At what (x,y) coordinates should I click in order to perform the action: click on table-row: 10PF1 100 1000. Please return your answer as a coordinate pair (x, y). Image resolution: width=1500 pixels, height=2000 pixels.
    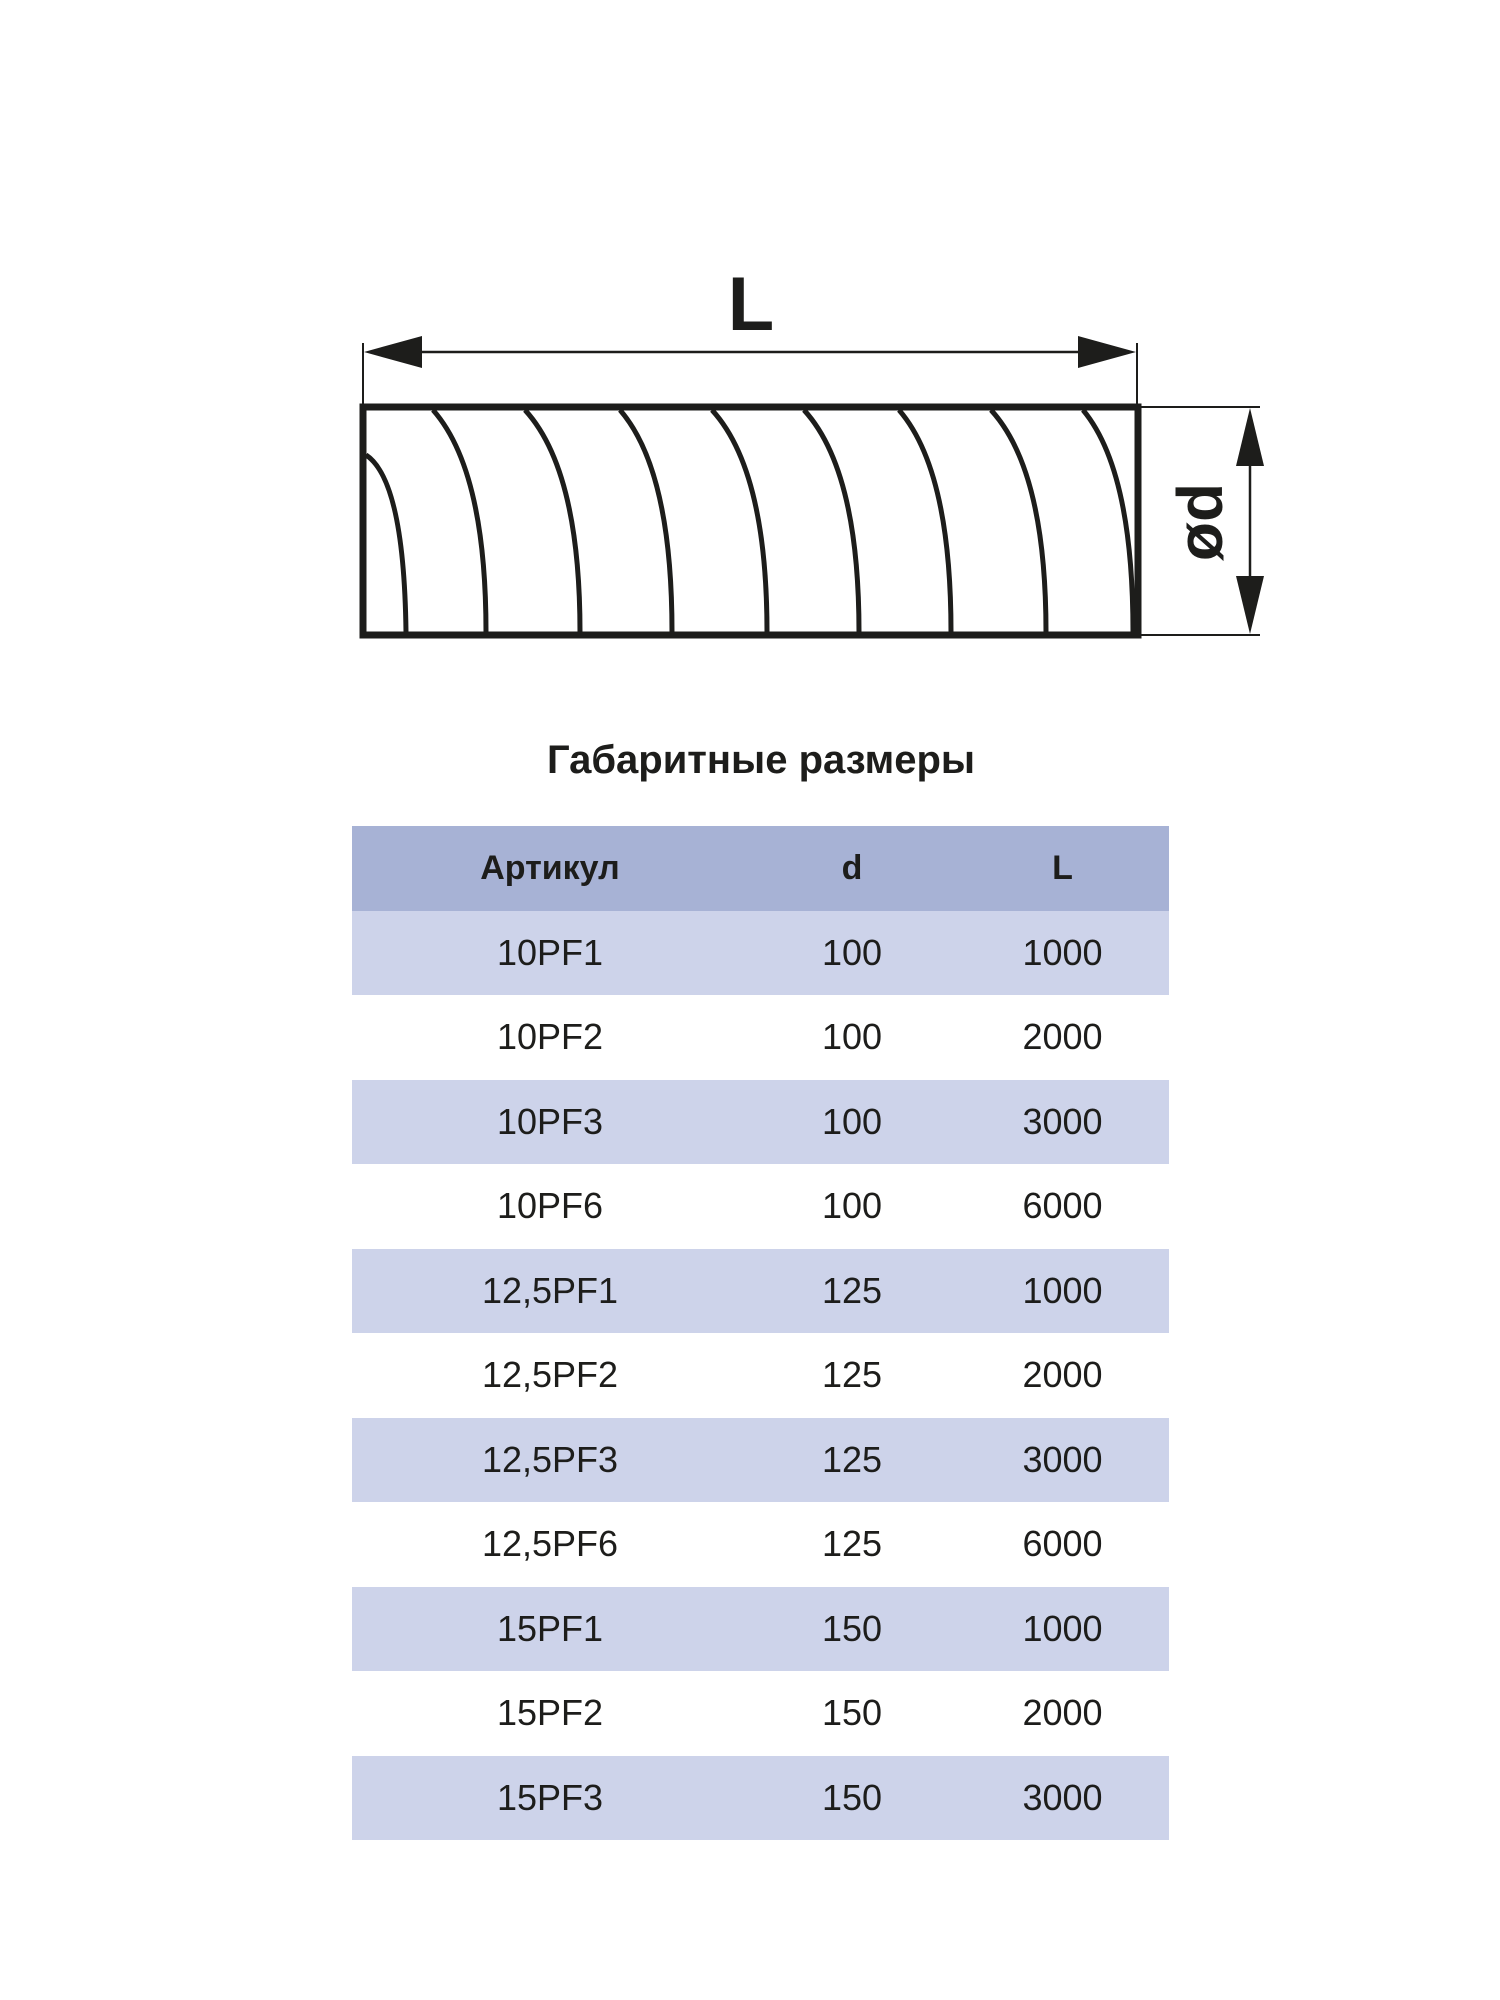
    Looking at the image, I should click on (760, 952).